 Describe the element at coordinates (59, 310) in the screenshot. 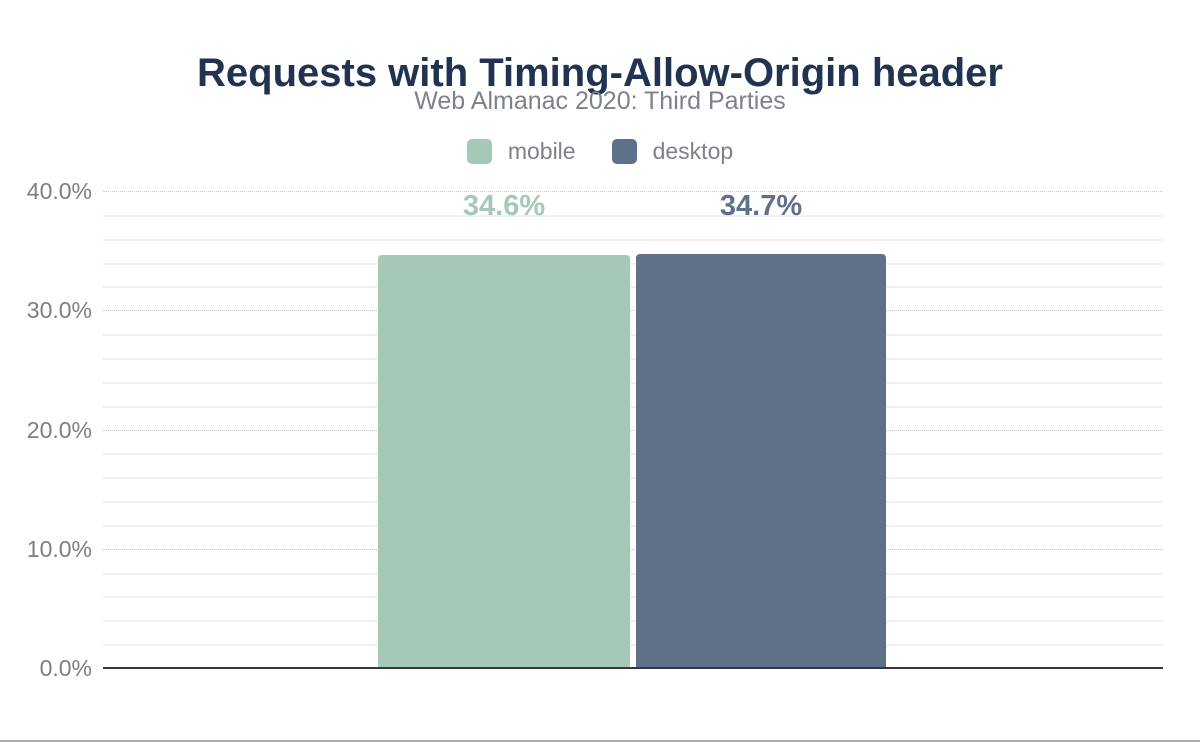

I see `y-tick-label: 30.0%` at that location.